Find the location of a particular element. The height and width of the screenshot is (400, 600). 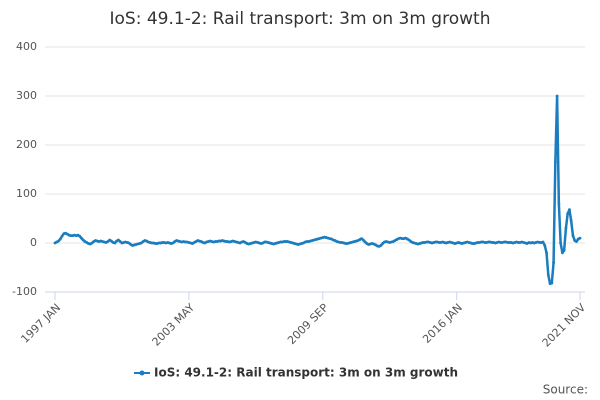

legend-marker is located at coordinates (142, 373).